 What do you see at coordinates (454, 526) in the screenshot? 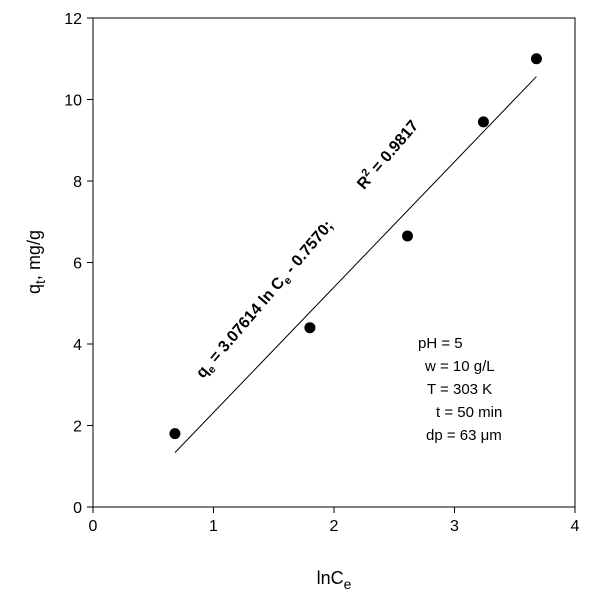
I see `x-tick-label: 3` at bounding box center [454, 526].